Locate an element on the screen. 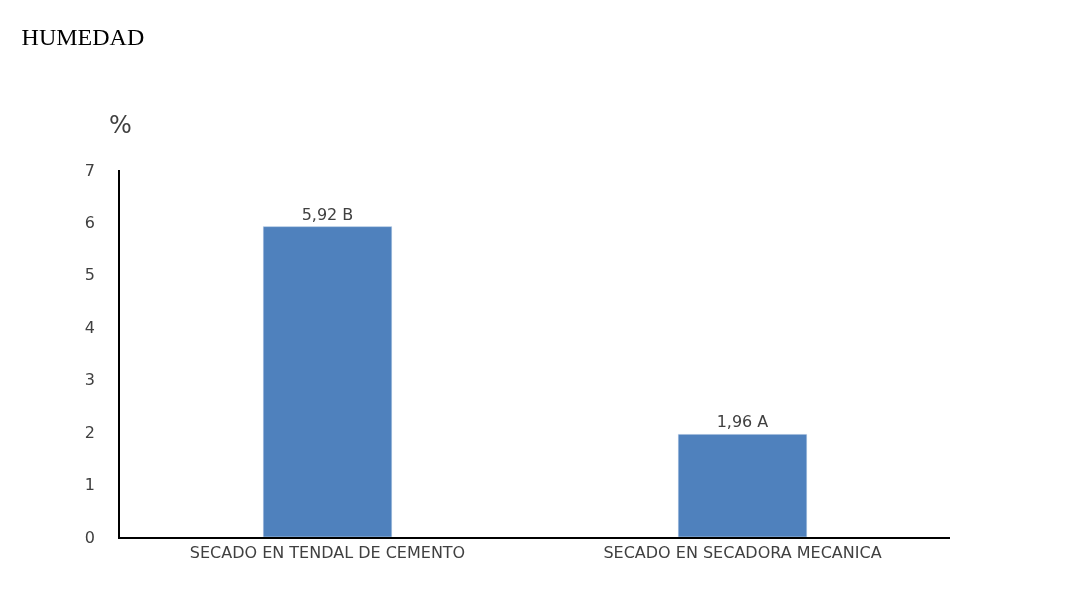 This screenshot has height=612, width=1081. y-tick-label: 7 is located at coordinates (90, 170).